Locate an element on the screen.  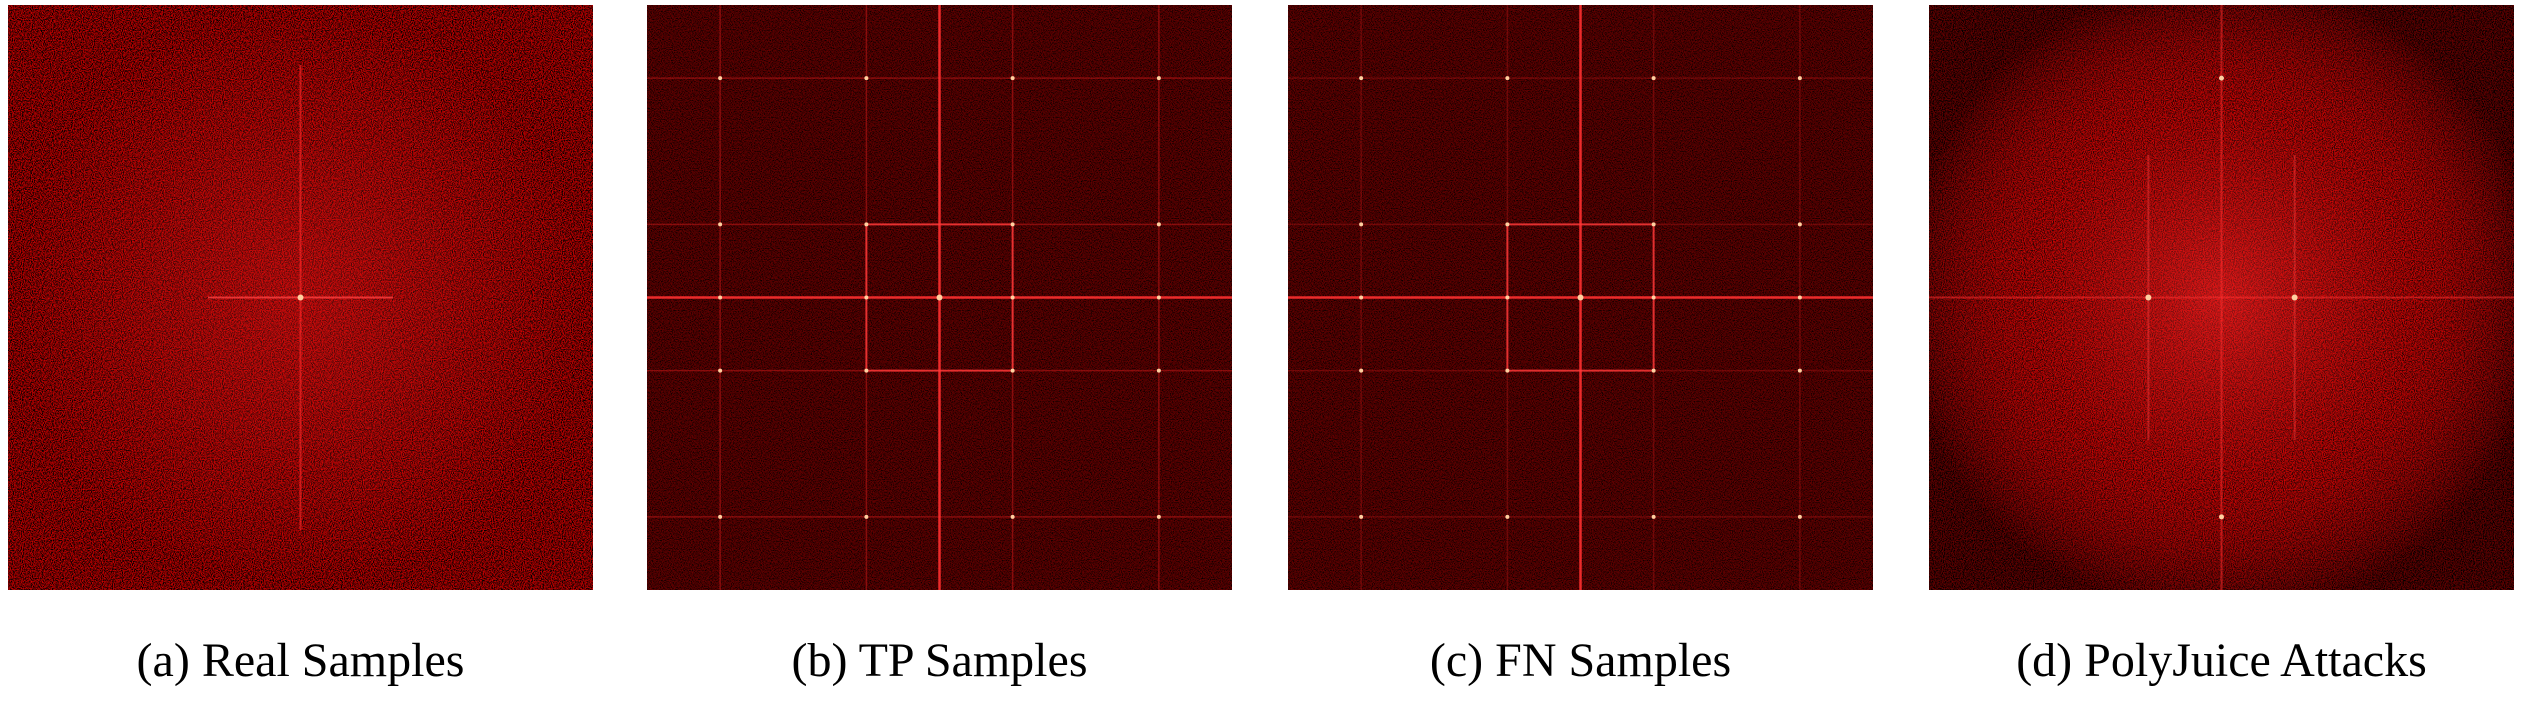
panel-caption: (c) FN Samples is located at coordinates (1580, 660).